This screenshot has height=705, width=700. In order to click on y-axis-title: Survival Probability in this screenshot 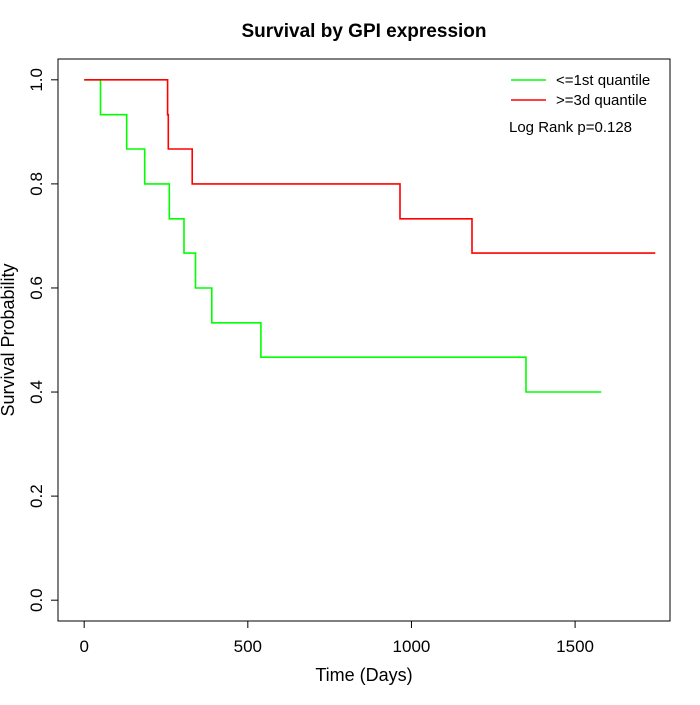, I will do `click(9, 339)`.